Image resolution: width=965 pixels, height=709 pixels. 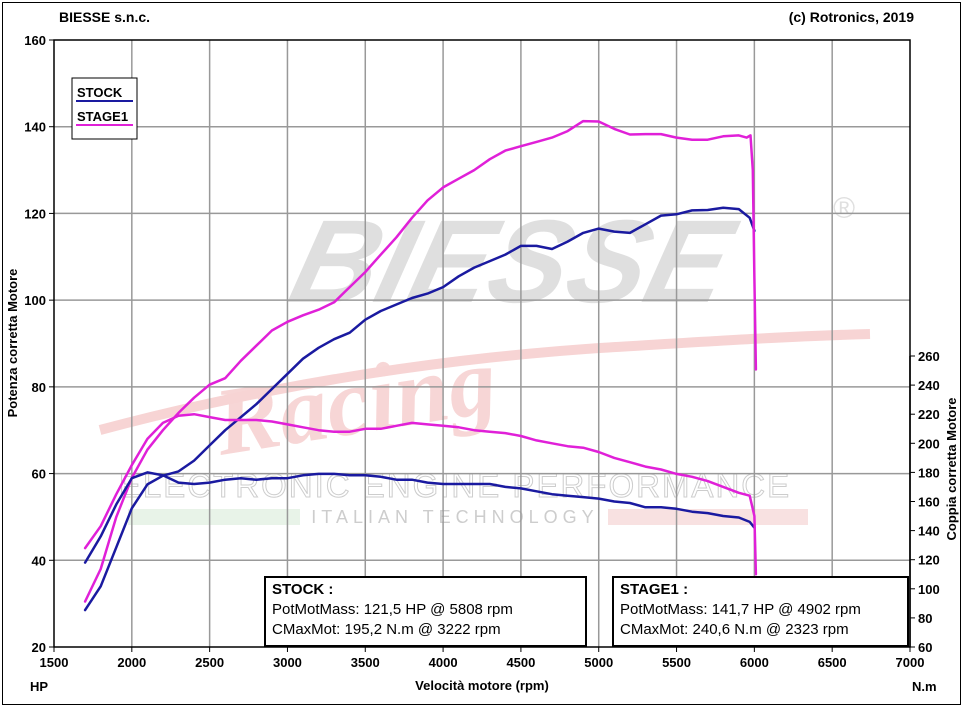 I want to click on stock-summary-torque: CMaxMot: 195,2 N.m @ 3222 rpm, so click(x=386, y=629).